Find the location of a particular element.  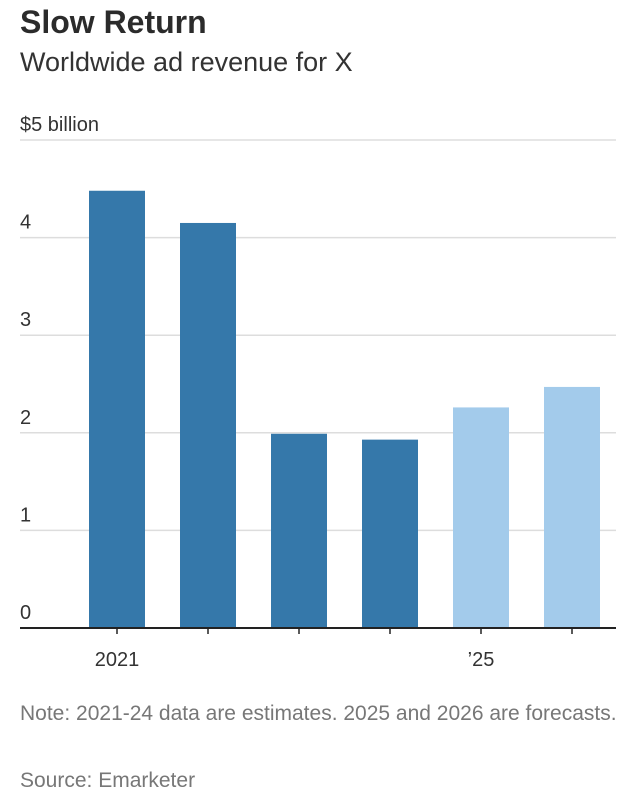

y-axis-labels: 0 1 2 3 4 $5 billion is located at coordinates (59, 369).